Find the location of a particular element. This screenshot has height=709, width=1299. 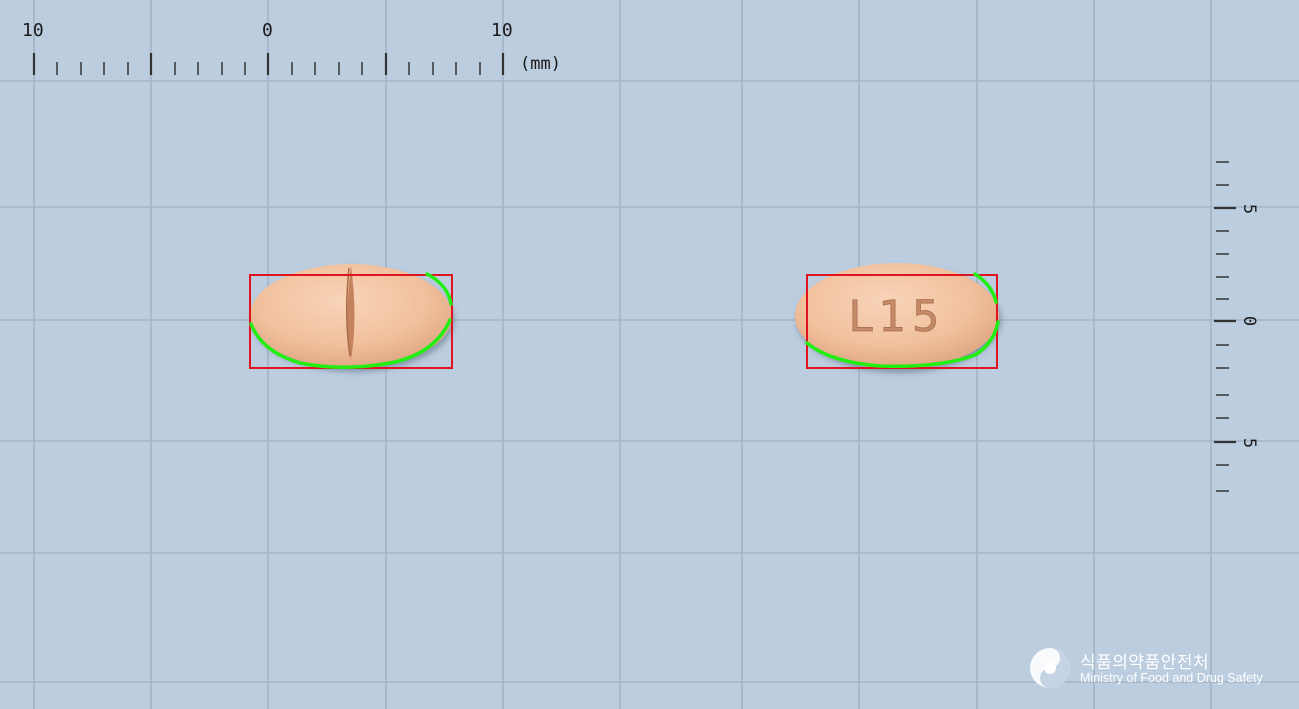

ruler-unit-label: (mm) is located at coordinates (540, 64).